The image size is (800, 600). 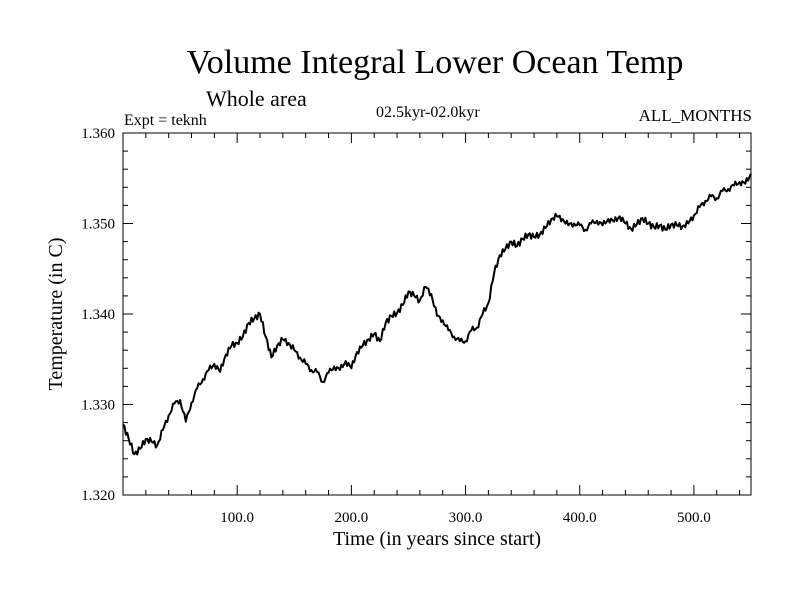 What do you see at coordinates (98, 406) in the screenshot?
I see `y-tick-label: 1.330` at bounding box center [98, 406].